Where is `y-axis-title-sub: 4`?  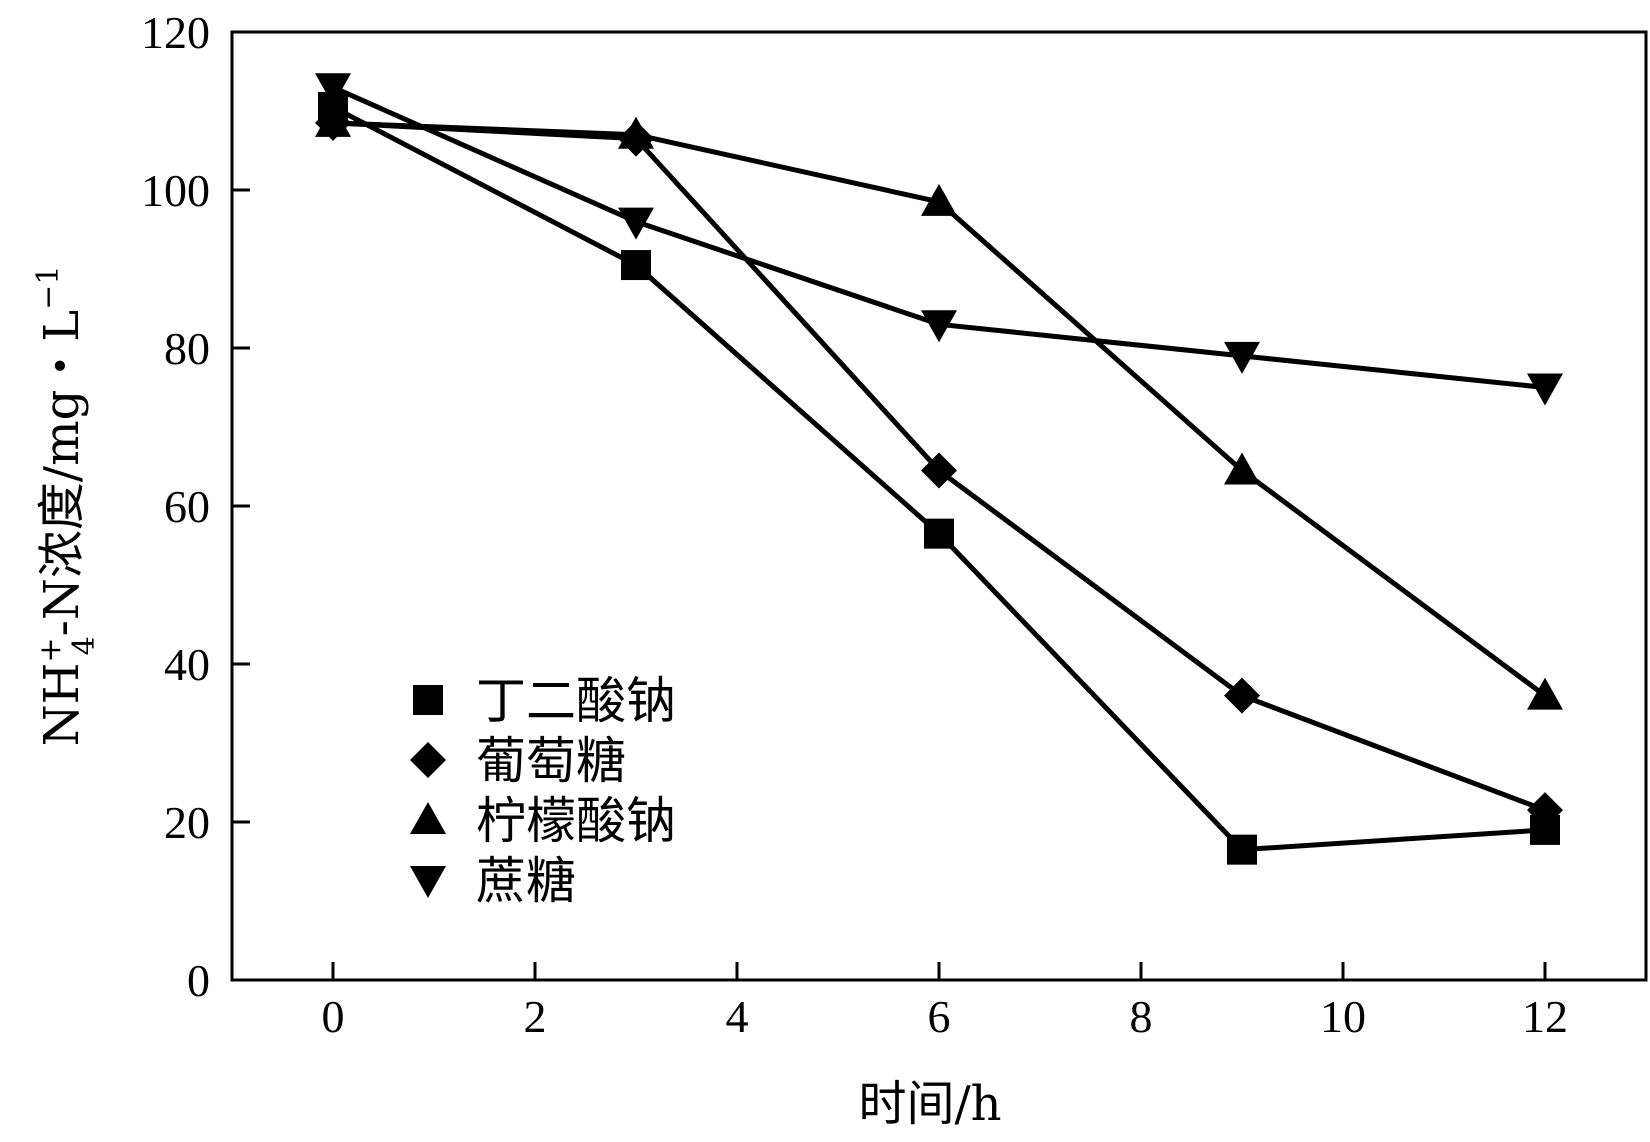 y-axis-title-sub: 4 is located at coordinates (84, 645).